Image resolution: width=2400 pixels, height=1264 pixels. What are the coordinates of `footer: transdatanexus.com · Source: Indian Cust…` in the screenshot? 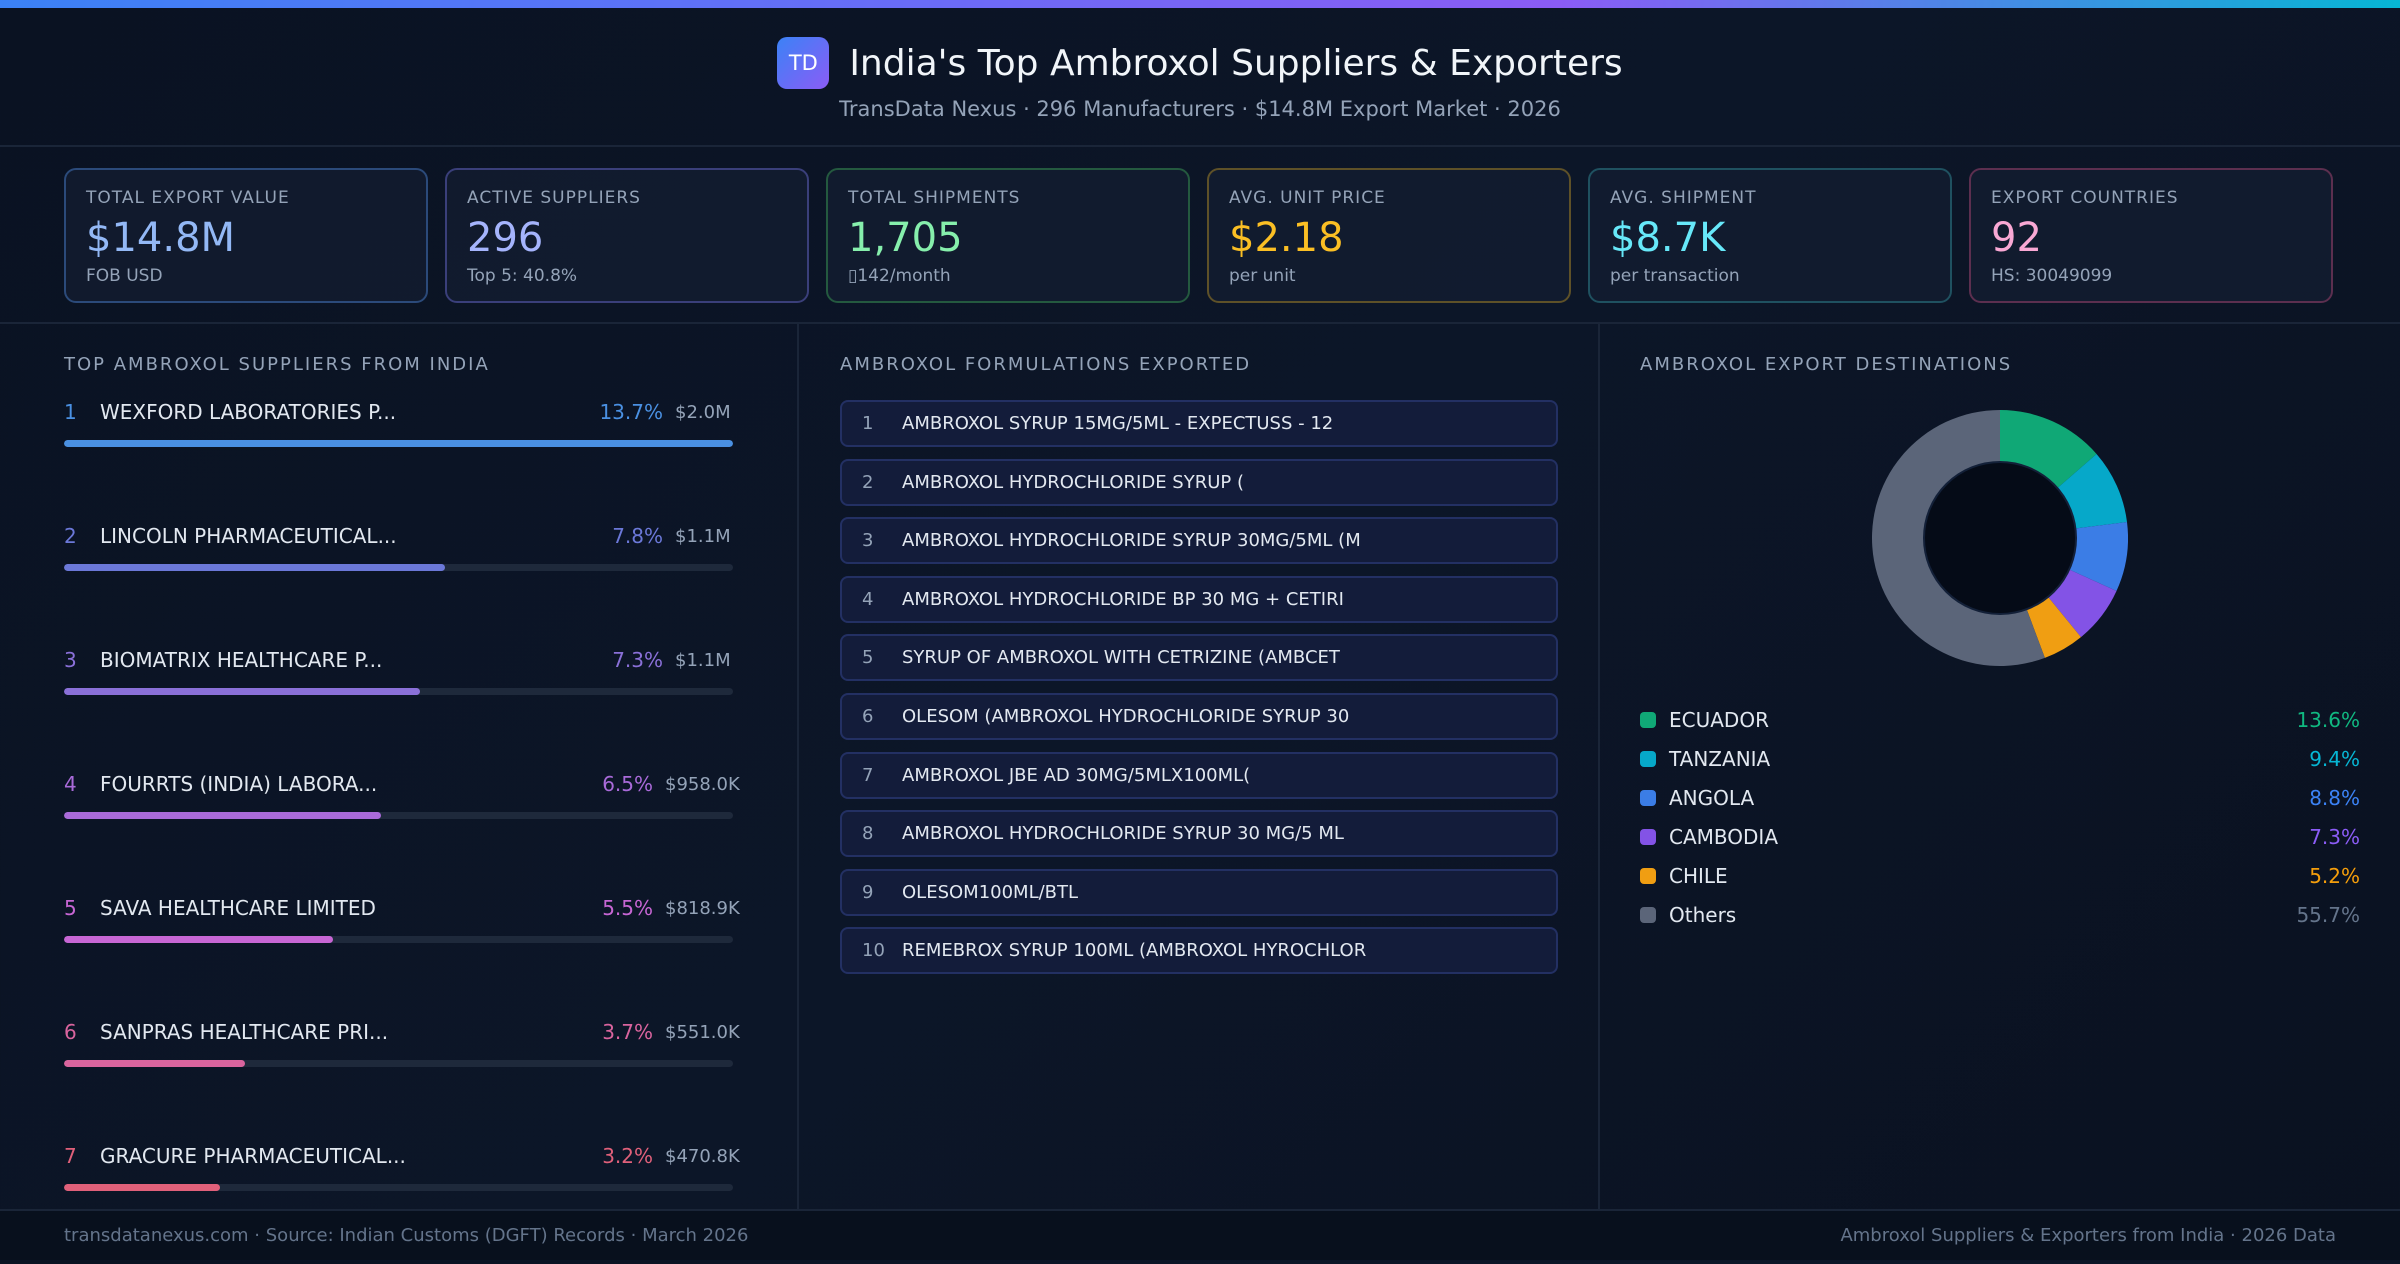 It's located at (1200, 1234).